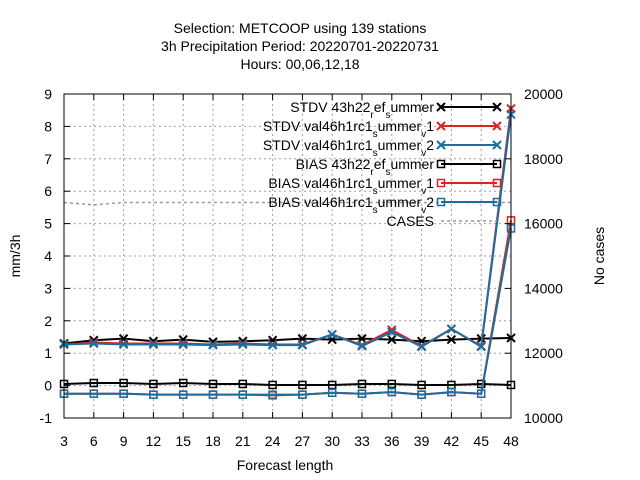 The width and height of the screenshot is (640, 480). I want to click on y-tick-label: 3, so click(48, 288).